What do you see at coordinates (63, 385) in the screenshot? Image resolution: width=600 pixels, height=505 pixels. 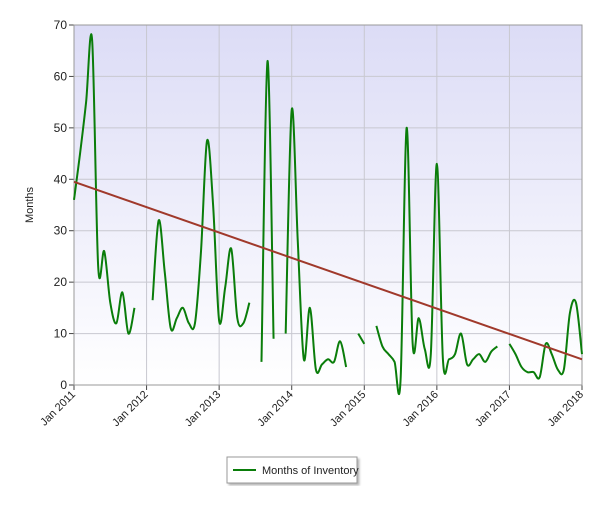 I see `y-tick-label: 0` at bounding box center [63, 385].